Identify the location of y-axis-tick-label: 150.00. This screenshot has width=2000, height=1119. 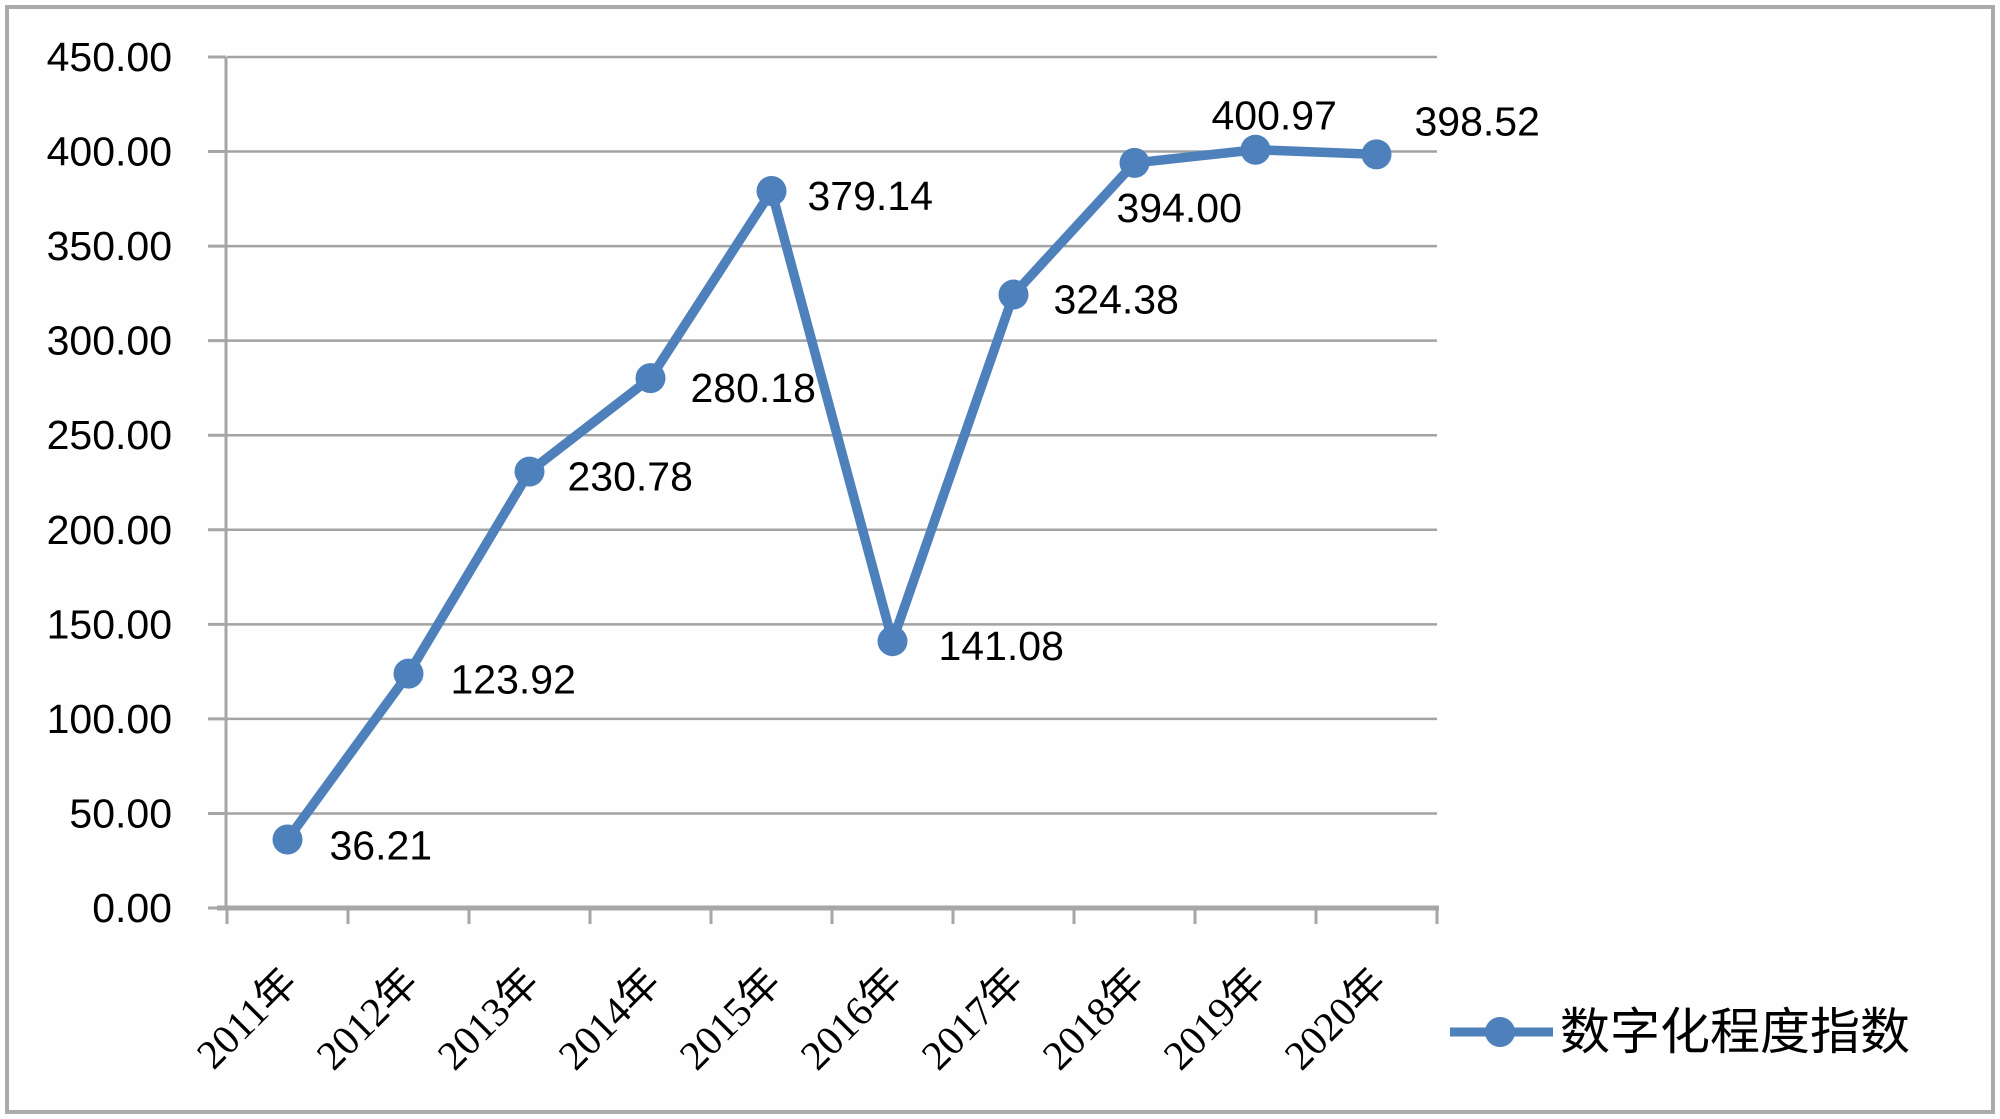
(109, 624).